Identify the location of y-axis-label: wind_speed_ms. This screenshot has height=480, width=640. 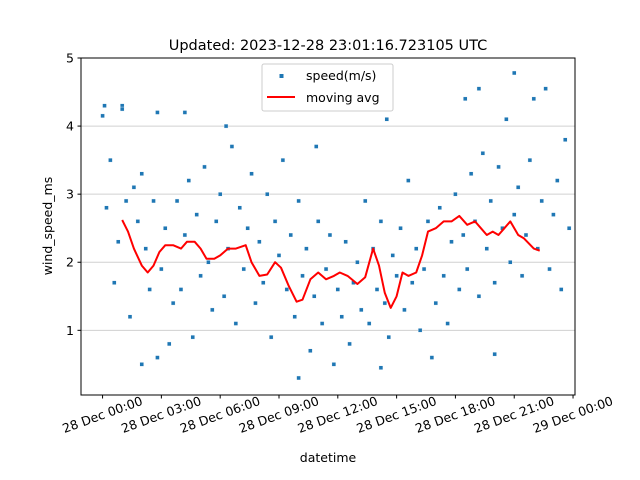
(47, 226).